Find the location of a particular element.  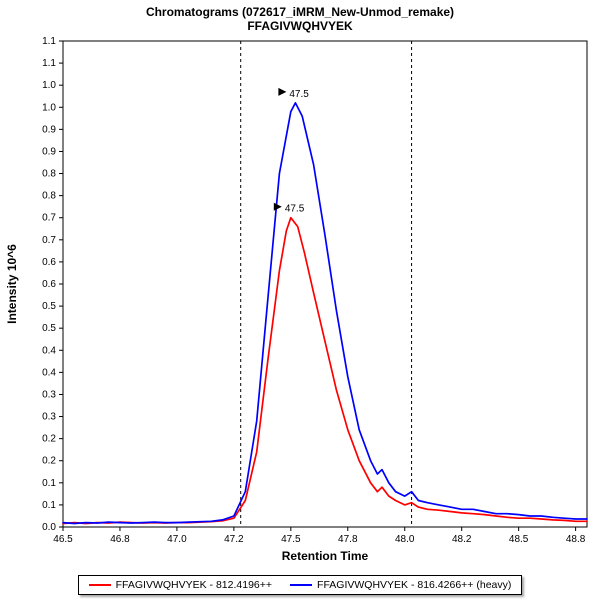

x-tick-label: 48.5 is located at coordinates (519, 539).